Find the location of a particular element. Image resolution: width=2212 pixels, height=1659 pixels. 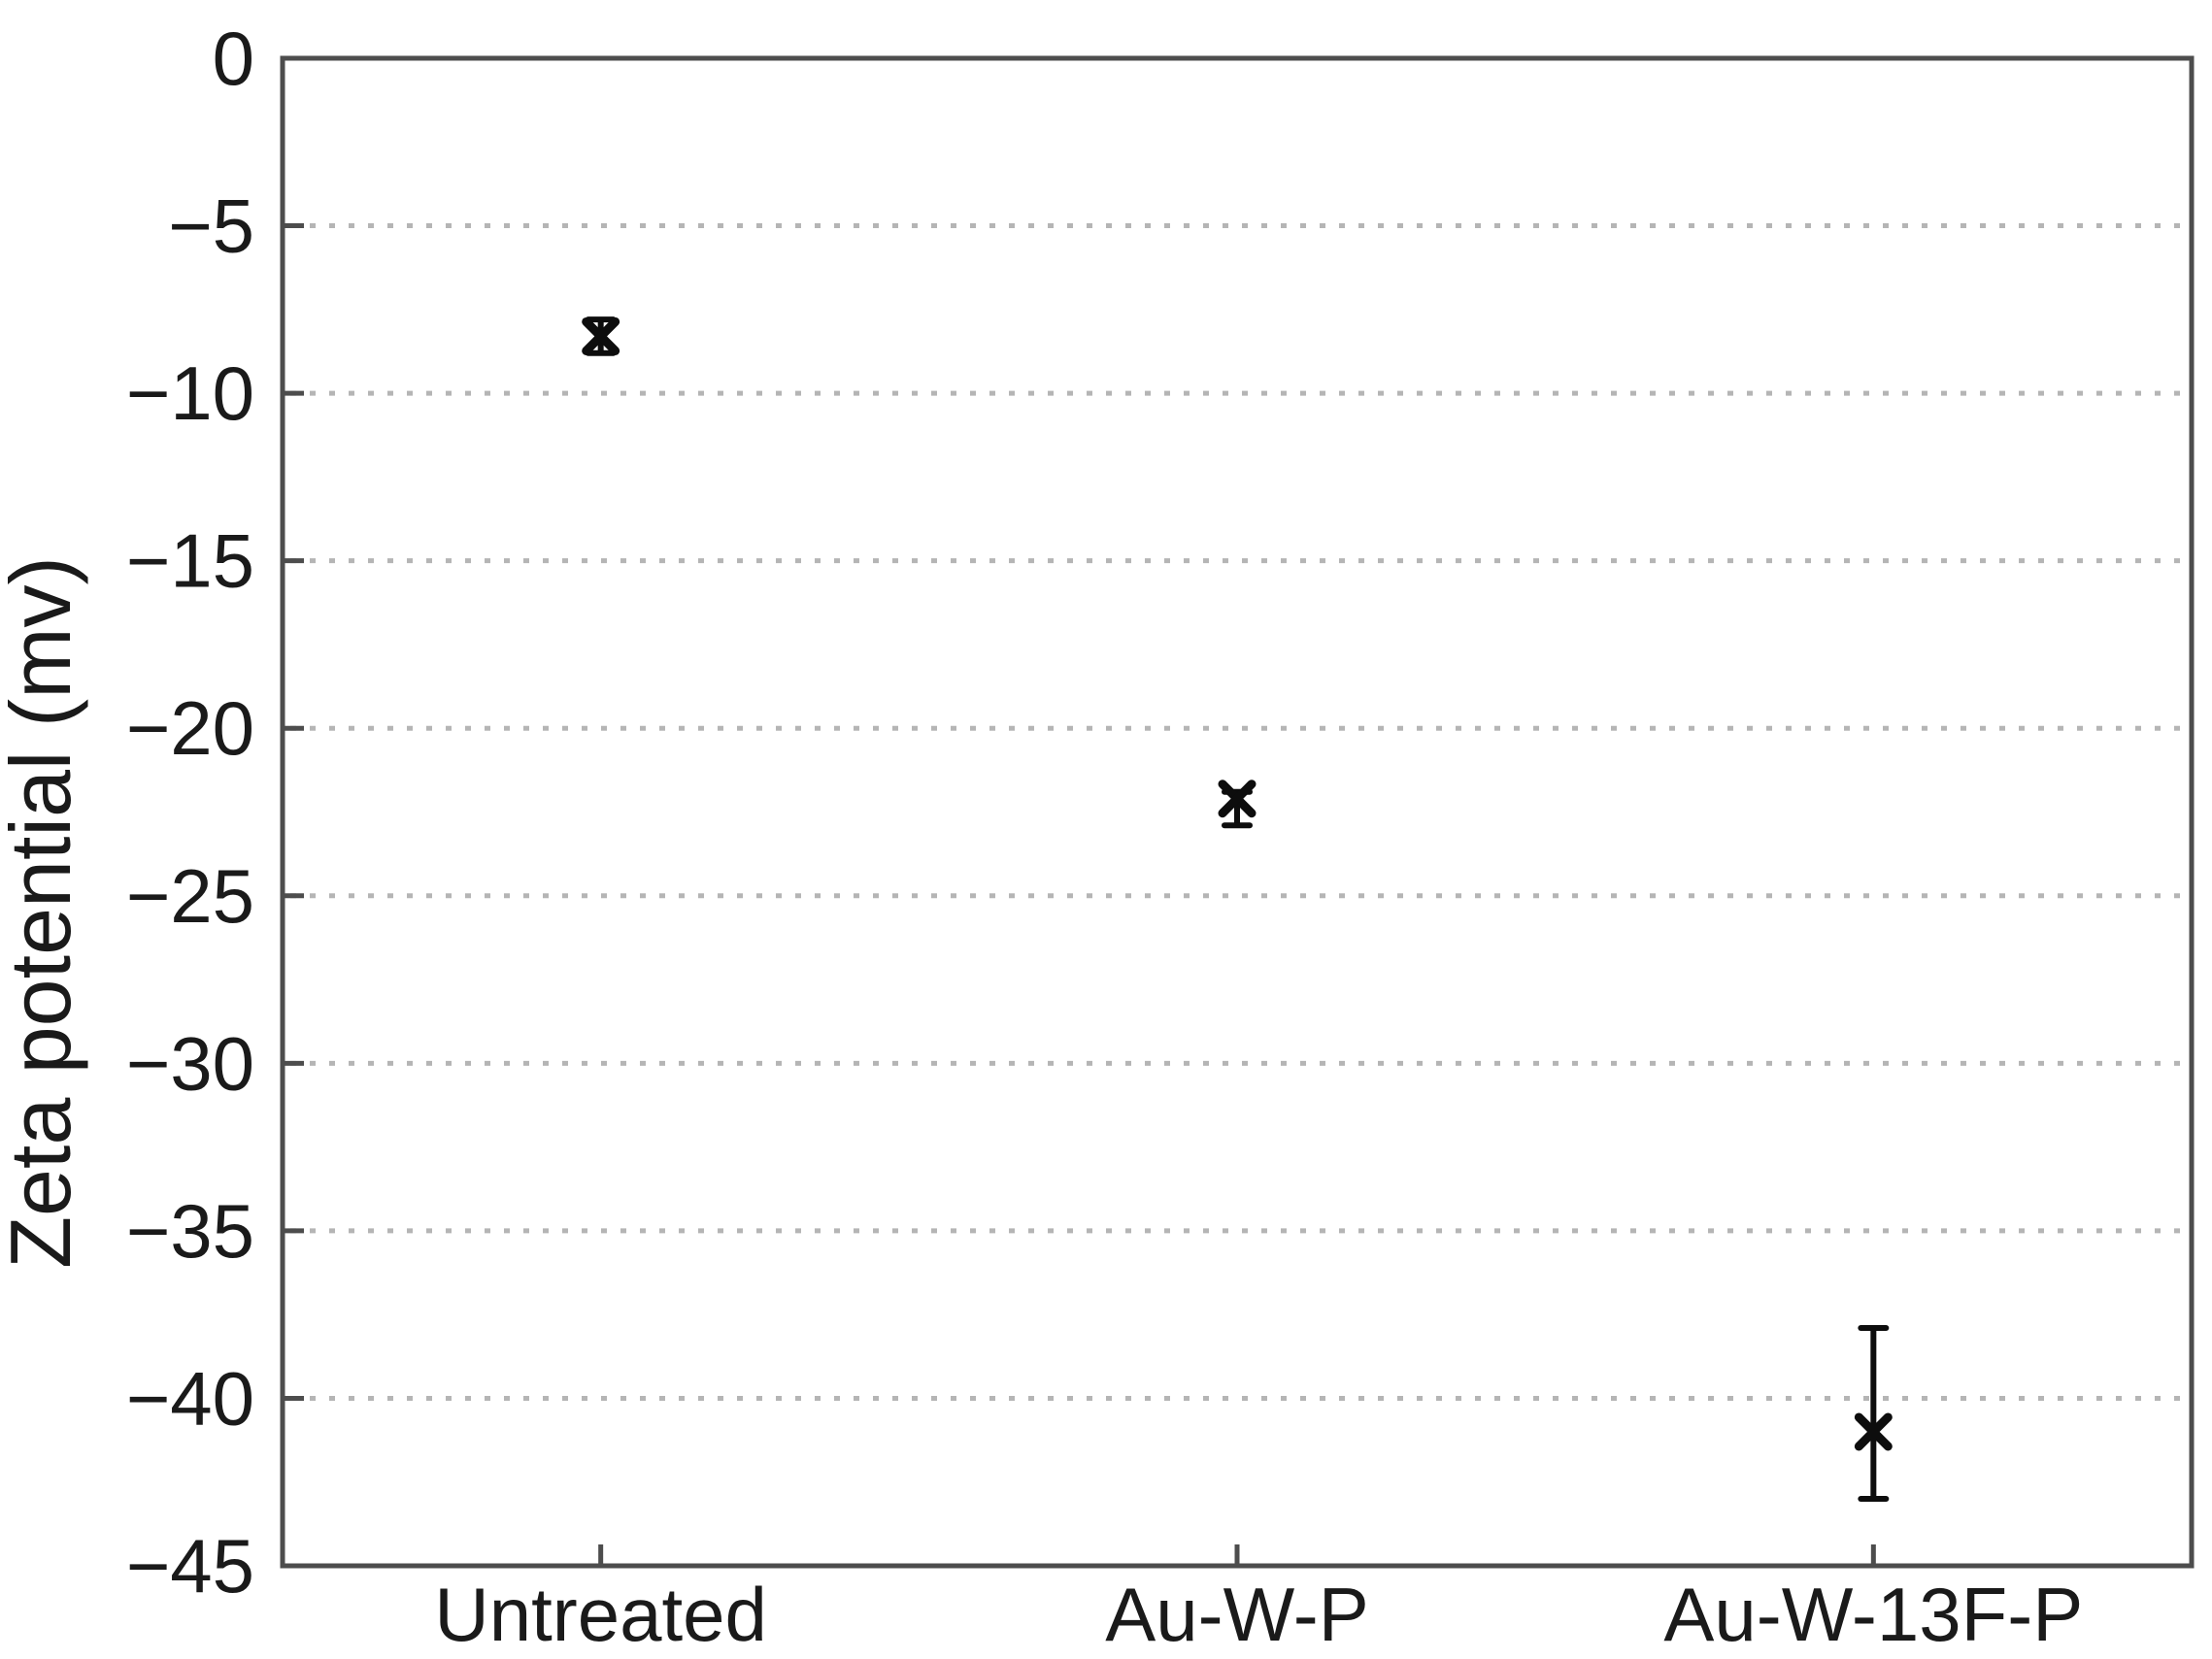

data-point-untreated is located at coordinates (601, 336).